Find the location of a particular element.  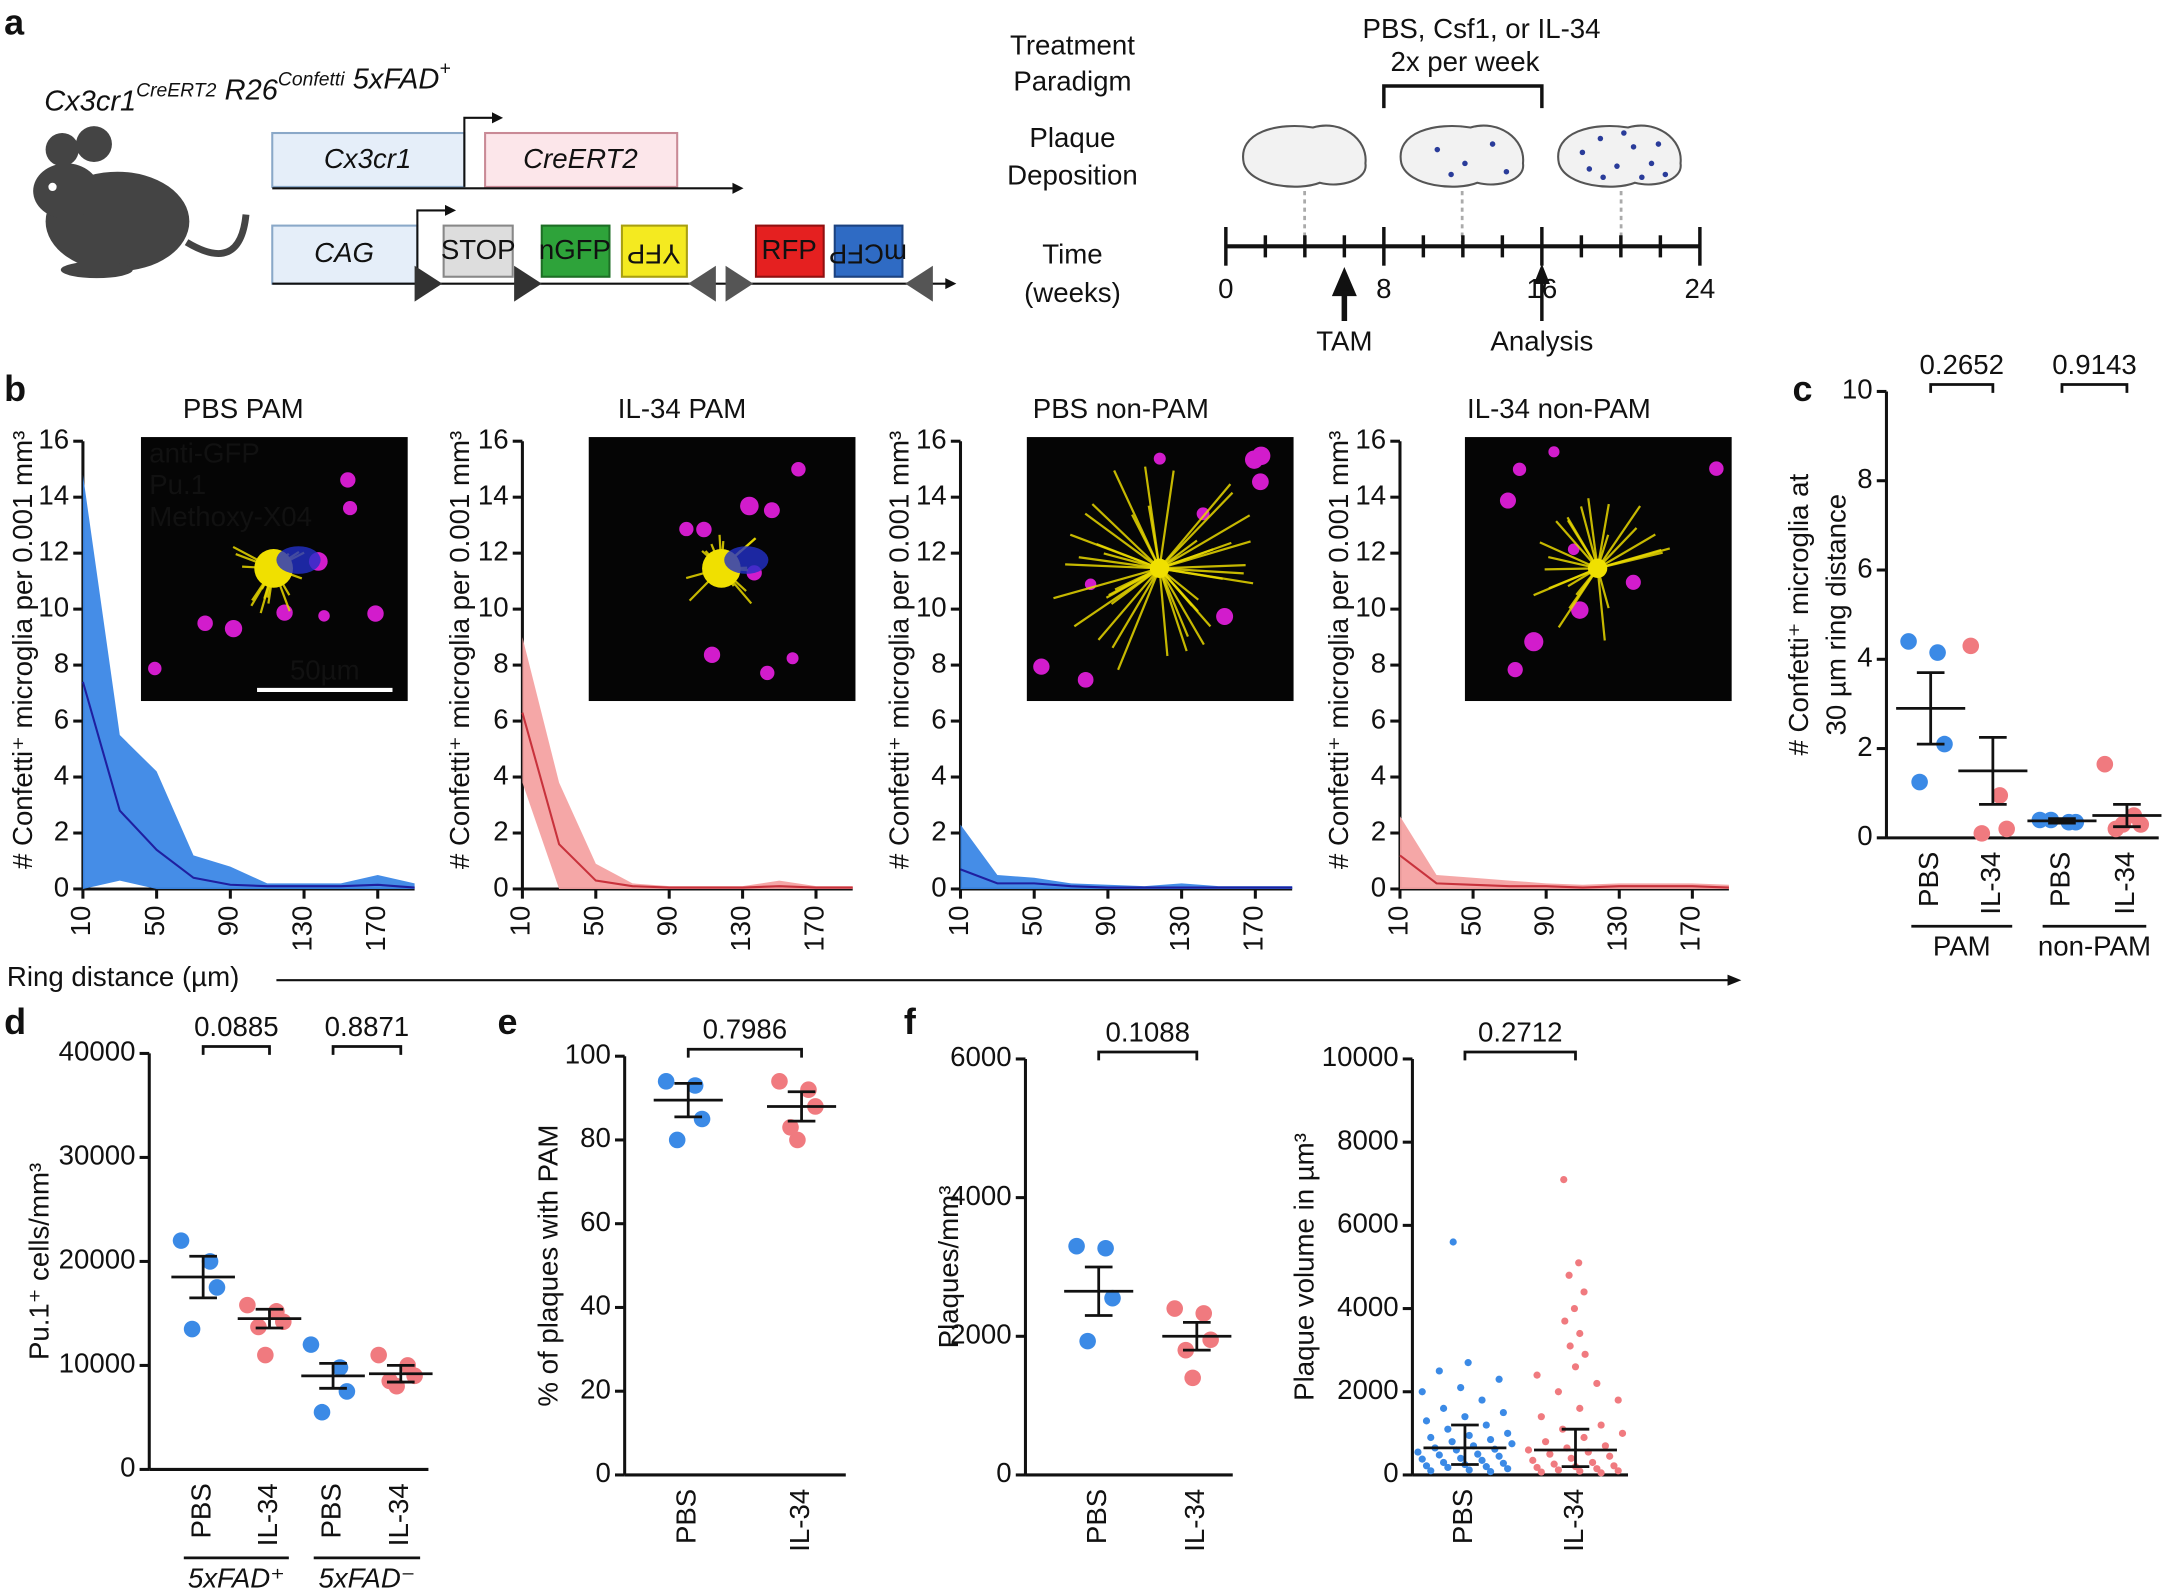

y-tick-label: 20000 is located at coordinates (97, 1259).